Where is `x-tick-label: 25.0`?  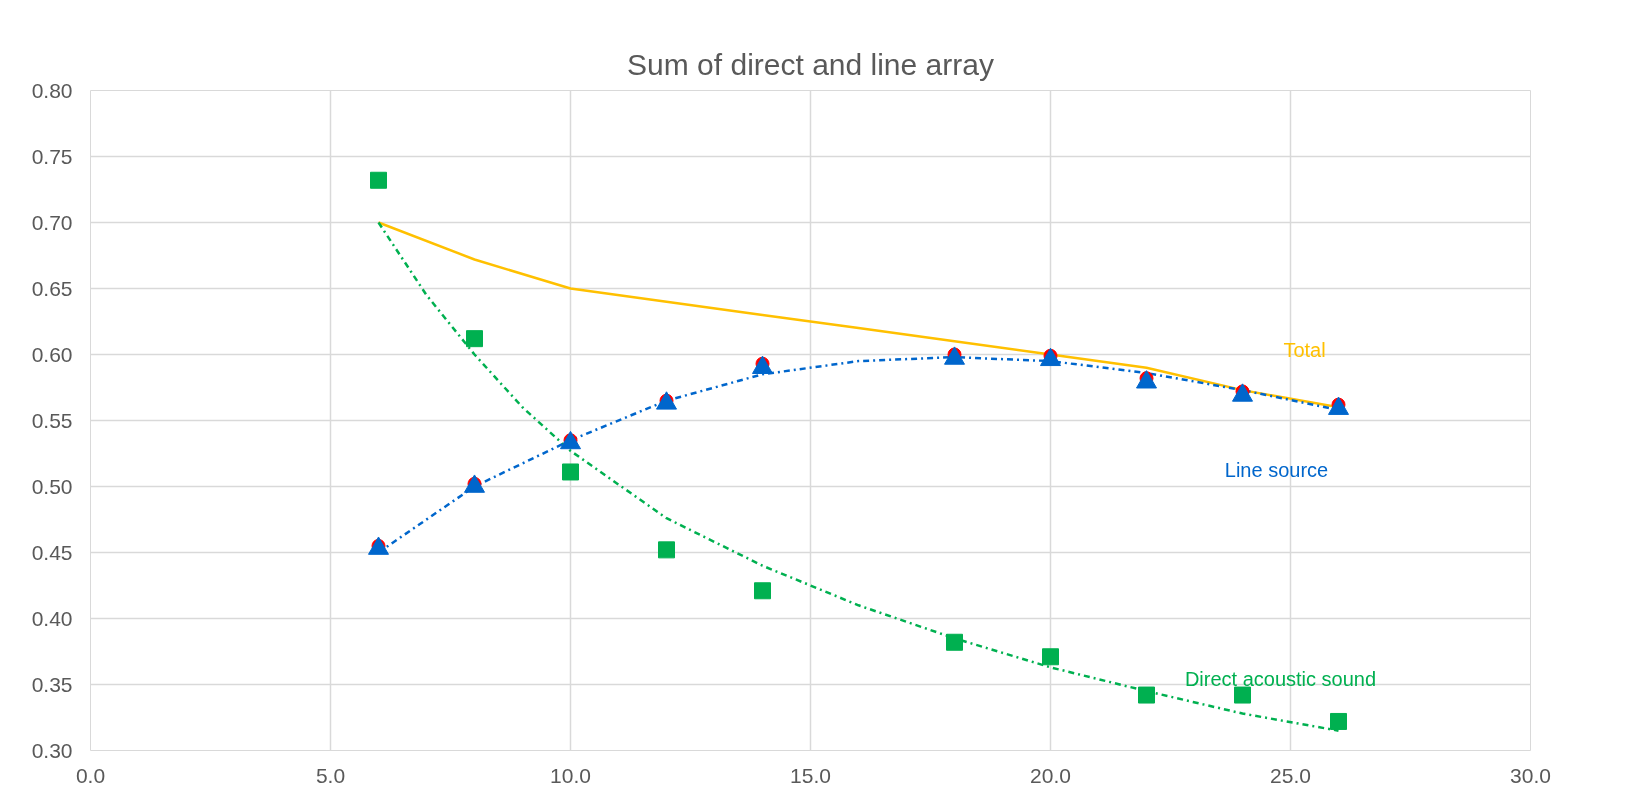
x-tick-label: 25.0 is located at coordinates (1290, 775).